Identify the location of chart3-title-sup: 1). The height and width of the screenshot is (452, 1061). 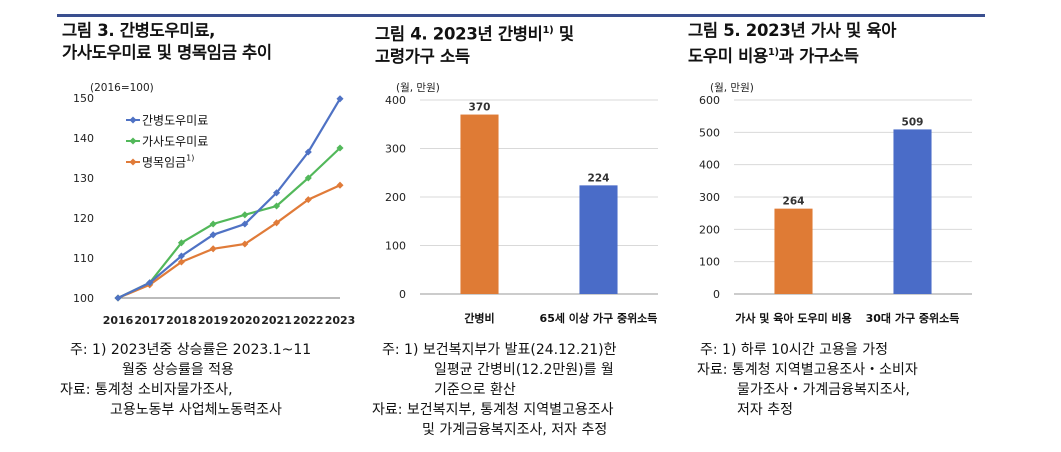
(773, 52).